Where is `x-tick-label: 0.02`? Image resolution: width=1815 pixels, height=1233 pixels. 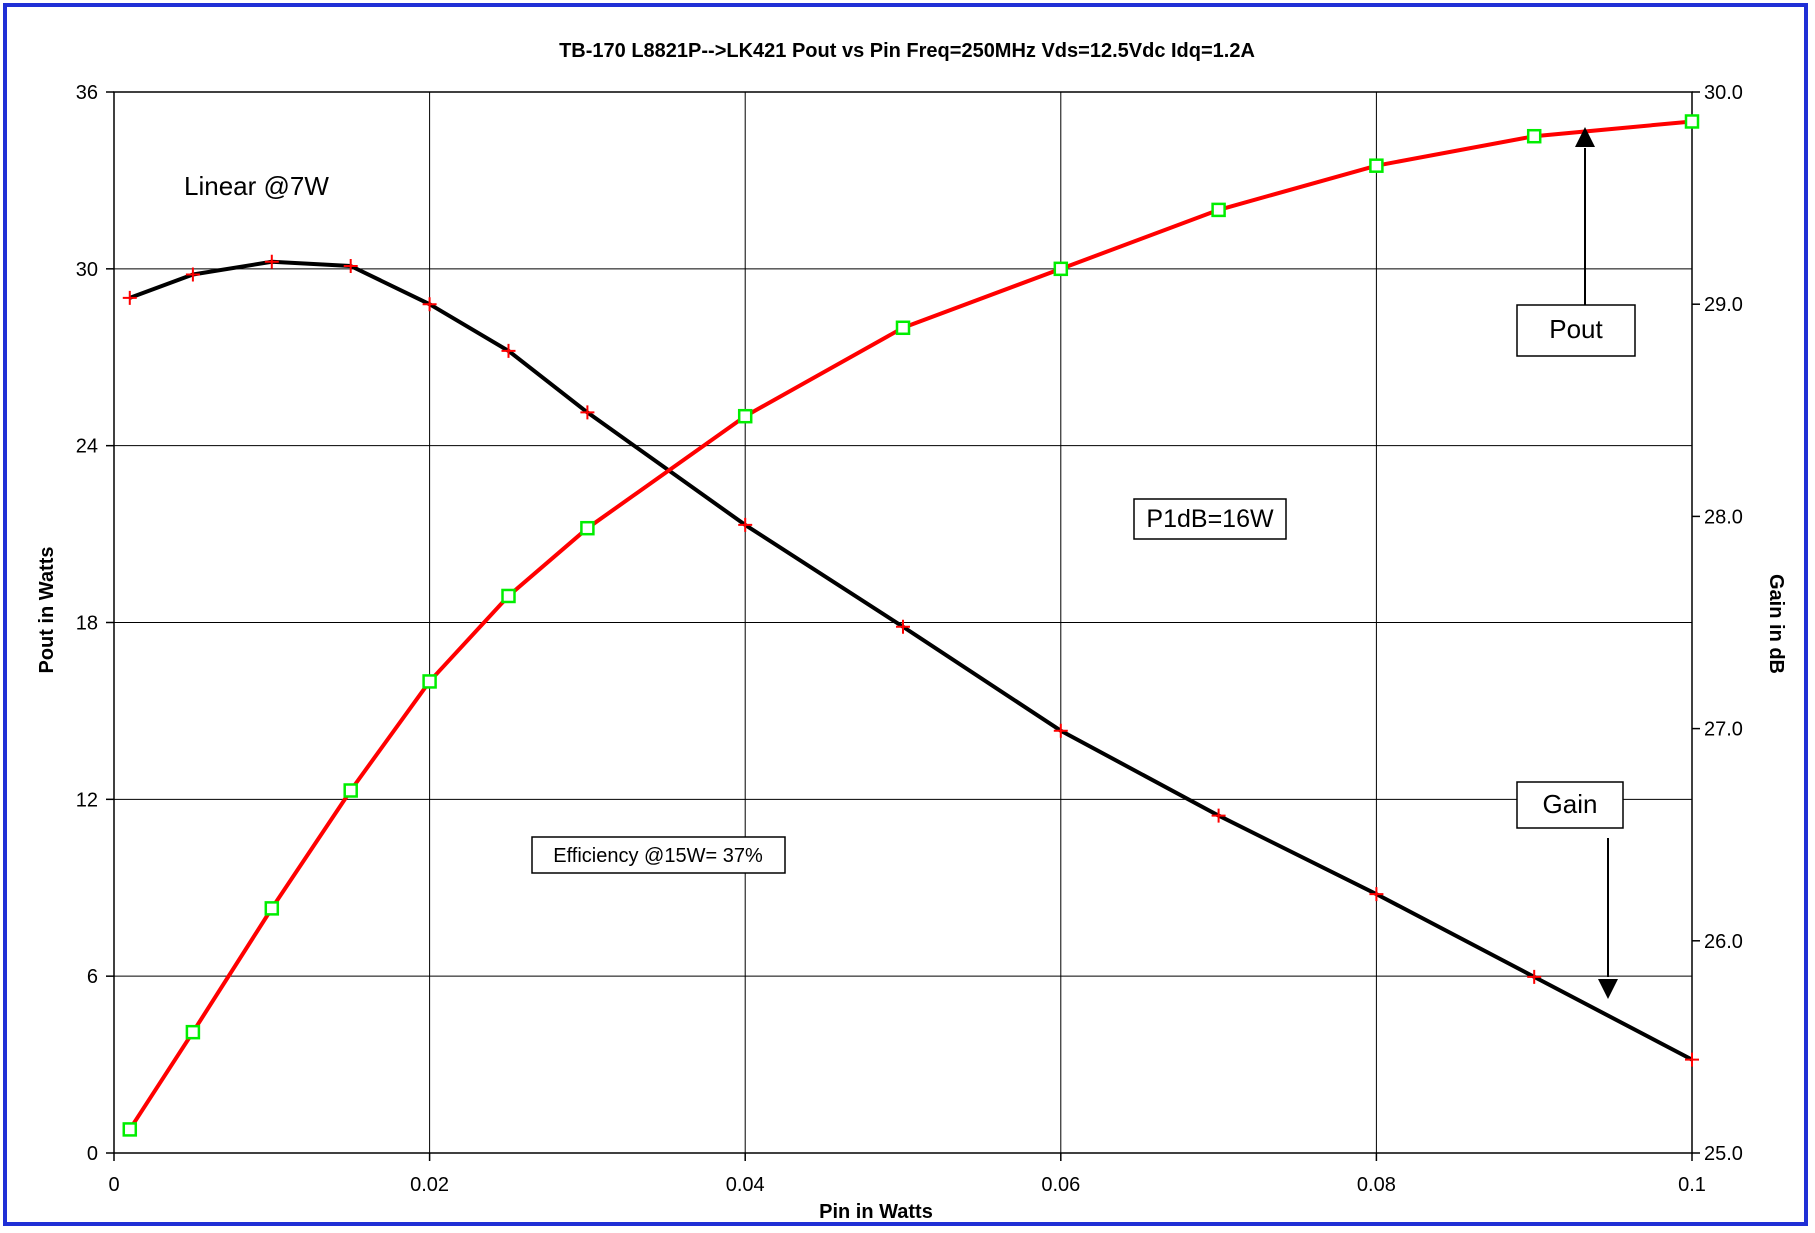 x-tick-label: 0.02 is located at coordinates (429, 1185).